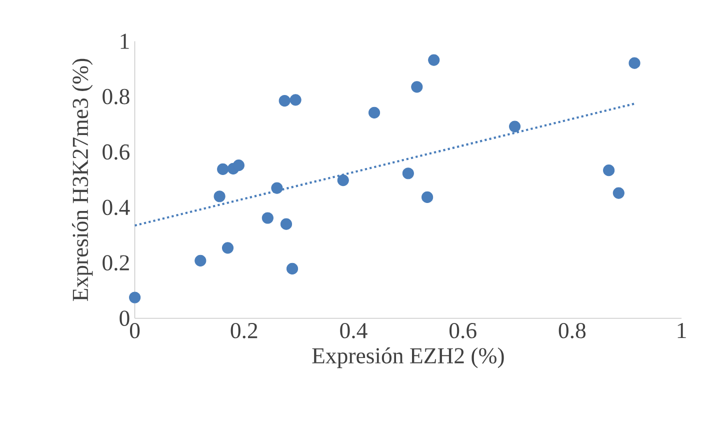 Image resolution: width=704 pixels, height=425 pixels. What do you see at coordinates (116, 96) in the screenshot?
I see `y-tick-label: 0.8` at bounding box center [116, 96].